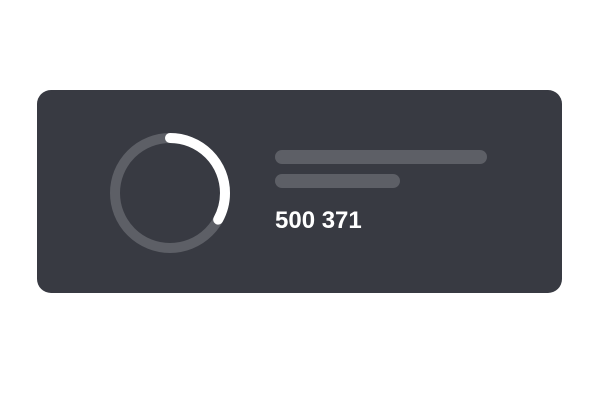 This screenshot has width=600, height=400. Describe the element at coordinates (337, 181) in the screenshot. I see `placeholder-line-short` at that location.